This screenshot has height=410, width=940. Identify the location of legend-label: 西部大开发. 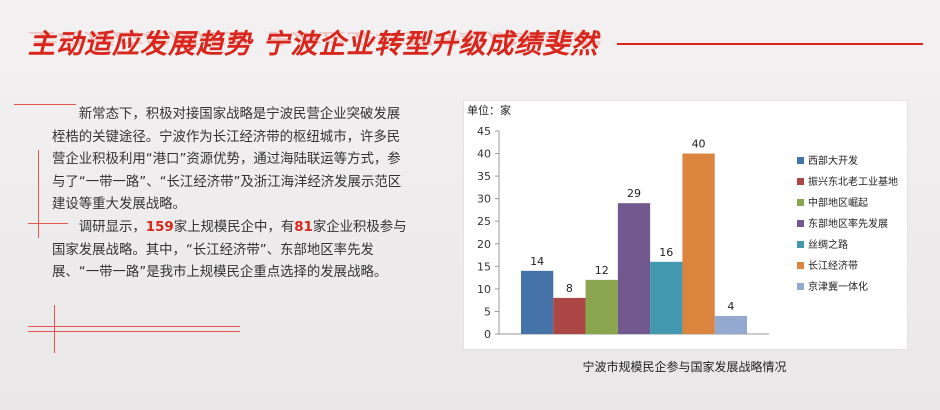
(833, 160).